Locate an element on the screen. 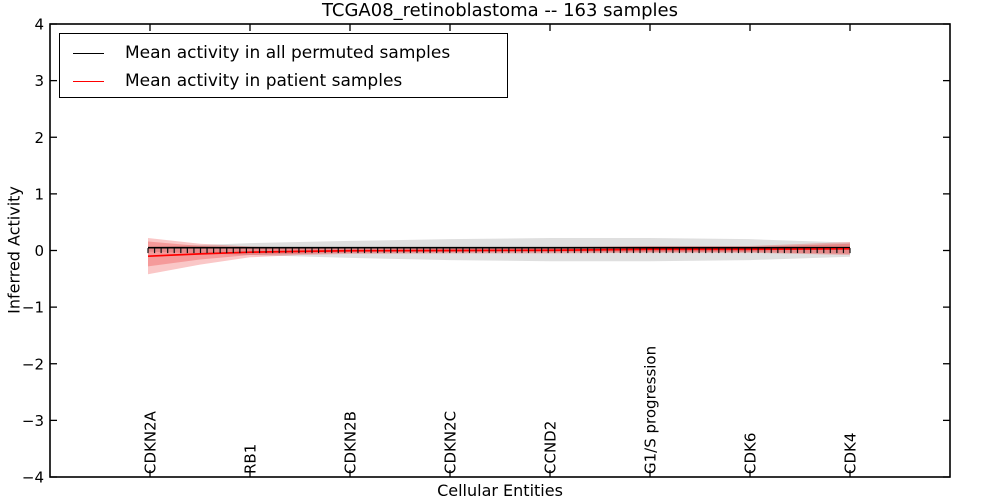 This screenshot has width=1000, height=500. legend-line-red-icon is located at coordinates (88, 81).